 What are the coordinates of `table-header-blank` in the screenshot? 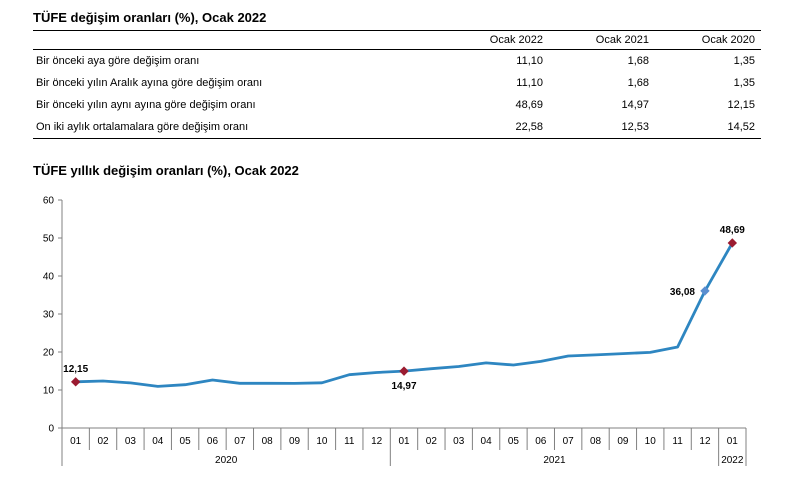 It's located at (233, 40).